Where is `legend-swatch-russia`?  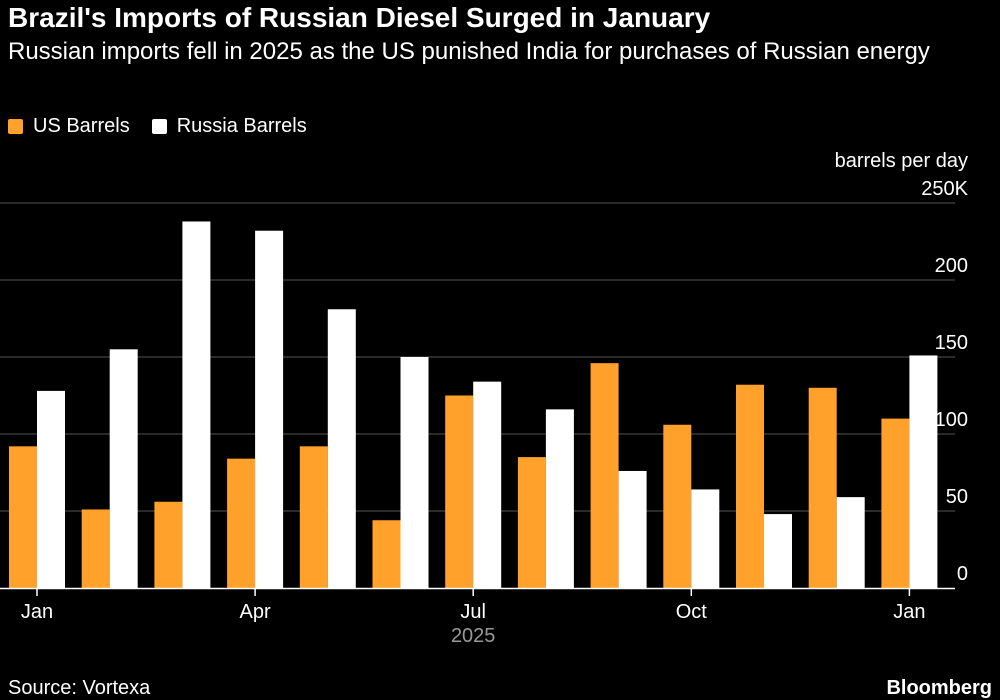 legend-swatch-russia is located at coordinates (159, 126).